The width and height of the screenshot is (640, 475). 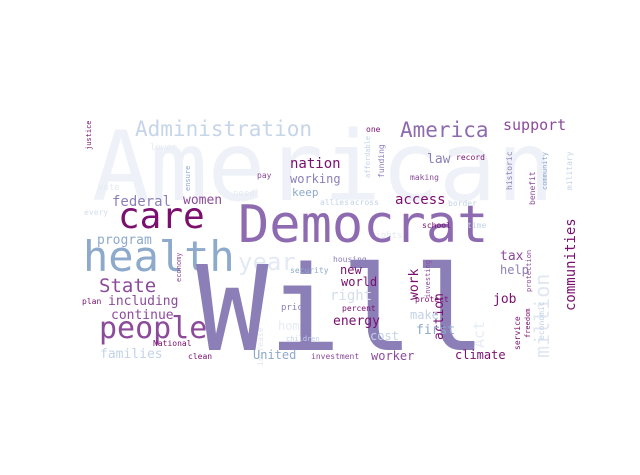 What do you see at coordinates (89, 135) in the screenshot?
I see `word-justice: justice` at bounding box center [89, 135].